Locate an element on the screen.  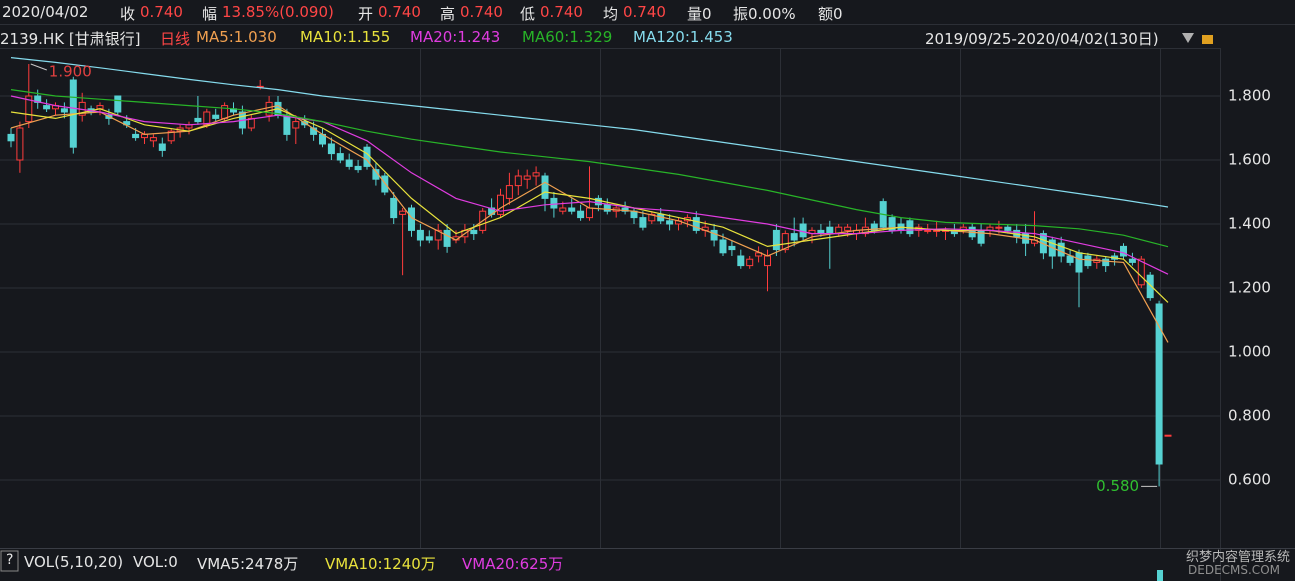
dropdown-icon is located at coordinates (1188, 38).